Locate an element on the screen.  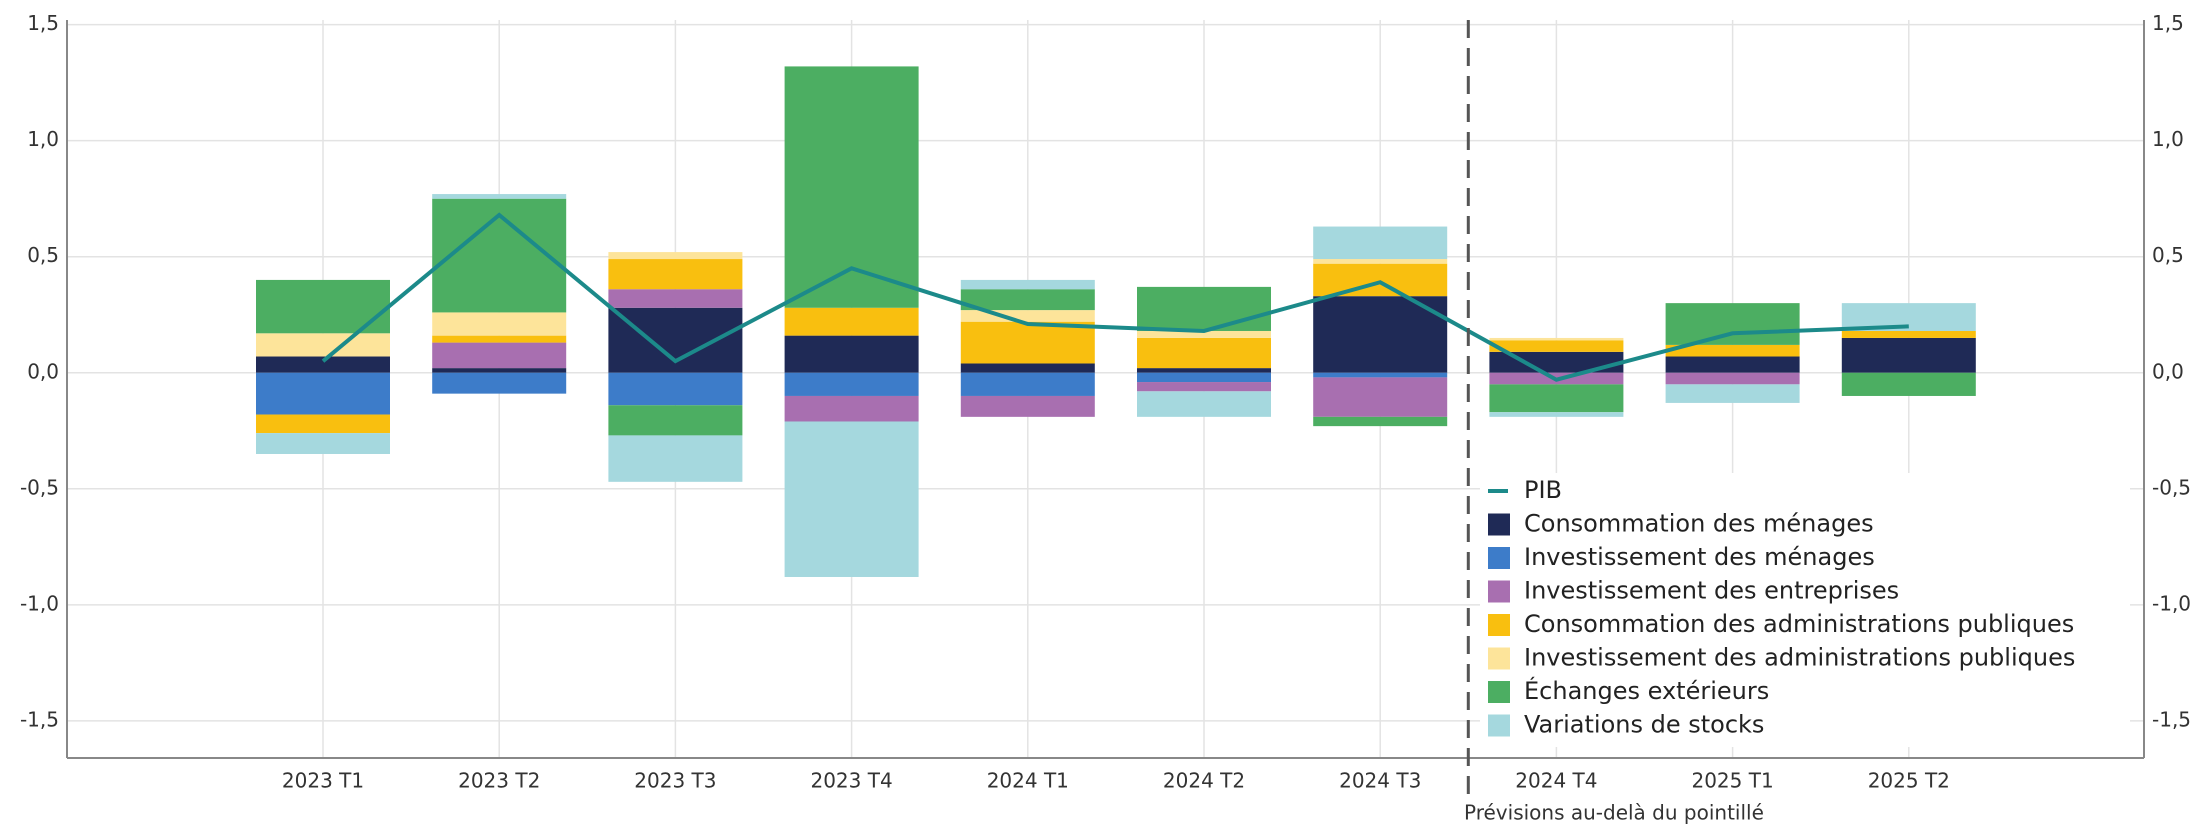
annotation: Prévisions au-delà du pointillé is located at coordinates (1614, 813).